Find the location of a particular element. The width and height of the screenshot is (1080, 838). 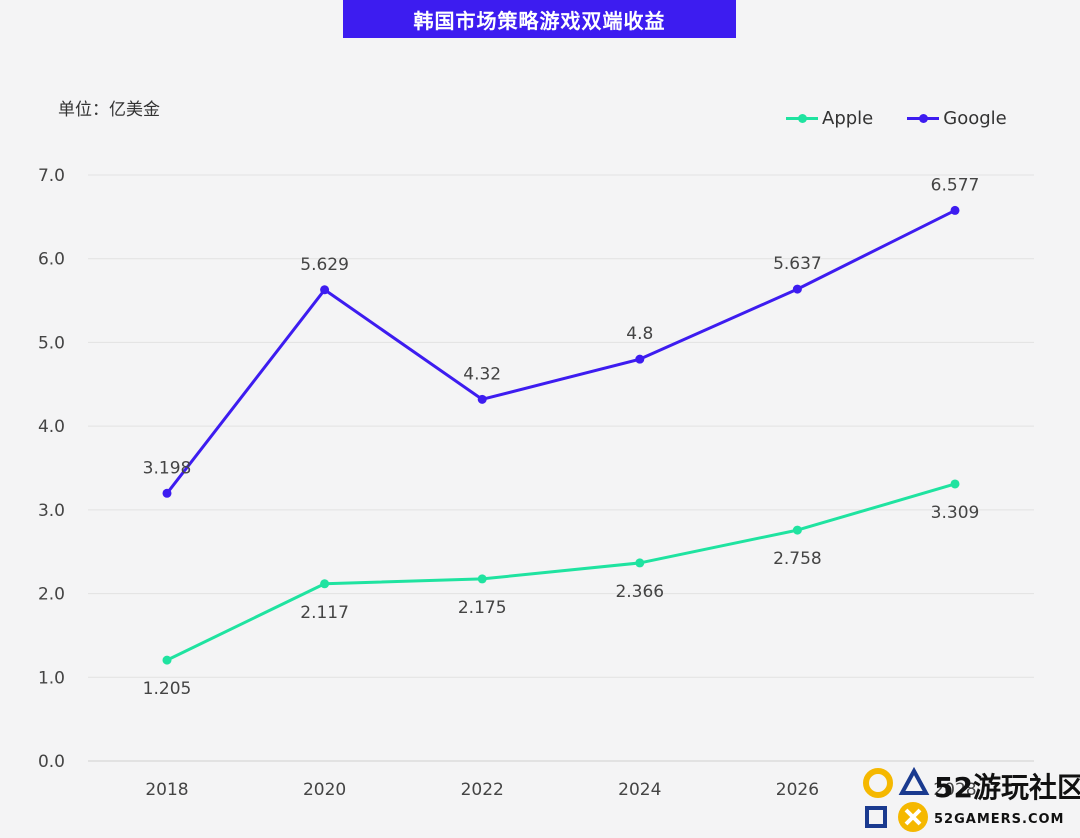

data-point-apple-2028 is located at coordinates (955, 484).